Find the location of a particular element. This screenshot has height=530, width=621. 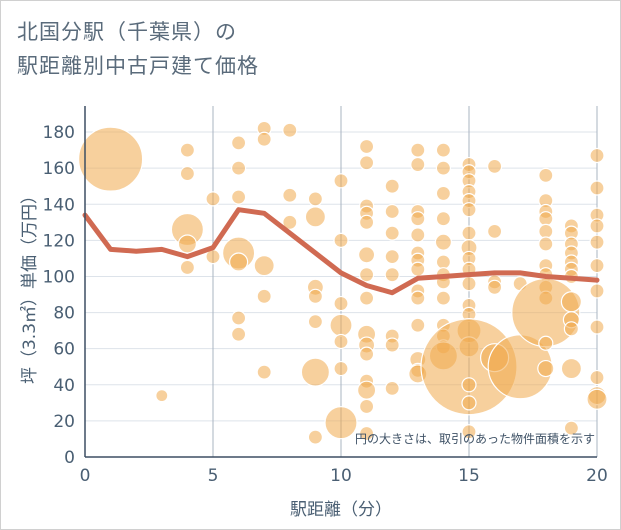

y-tick-label: 100 is located at coordinates (59, 277).